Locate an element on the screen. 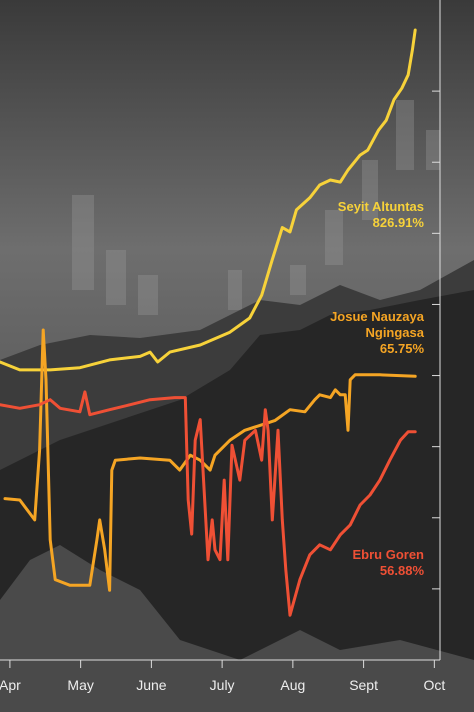  x-tick-label: May is located at coordinates (80, 685).